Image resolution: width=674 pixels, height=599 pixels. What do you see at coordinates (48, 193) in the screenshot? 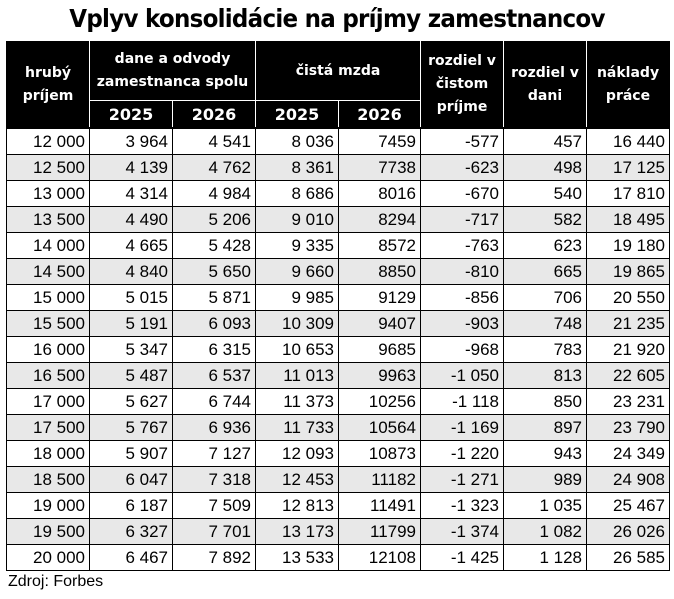
I see `cell-gross-income: 13 000` at bounding box center [48, 193].